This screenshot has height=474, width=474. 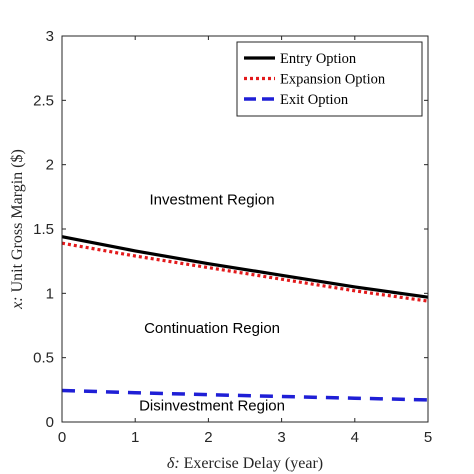 What do you see at coordinates (50, 165) in the screenshot?
I see `y-tick-label: 2` at bounding box center [50, 165].